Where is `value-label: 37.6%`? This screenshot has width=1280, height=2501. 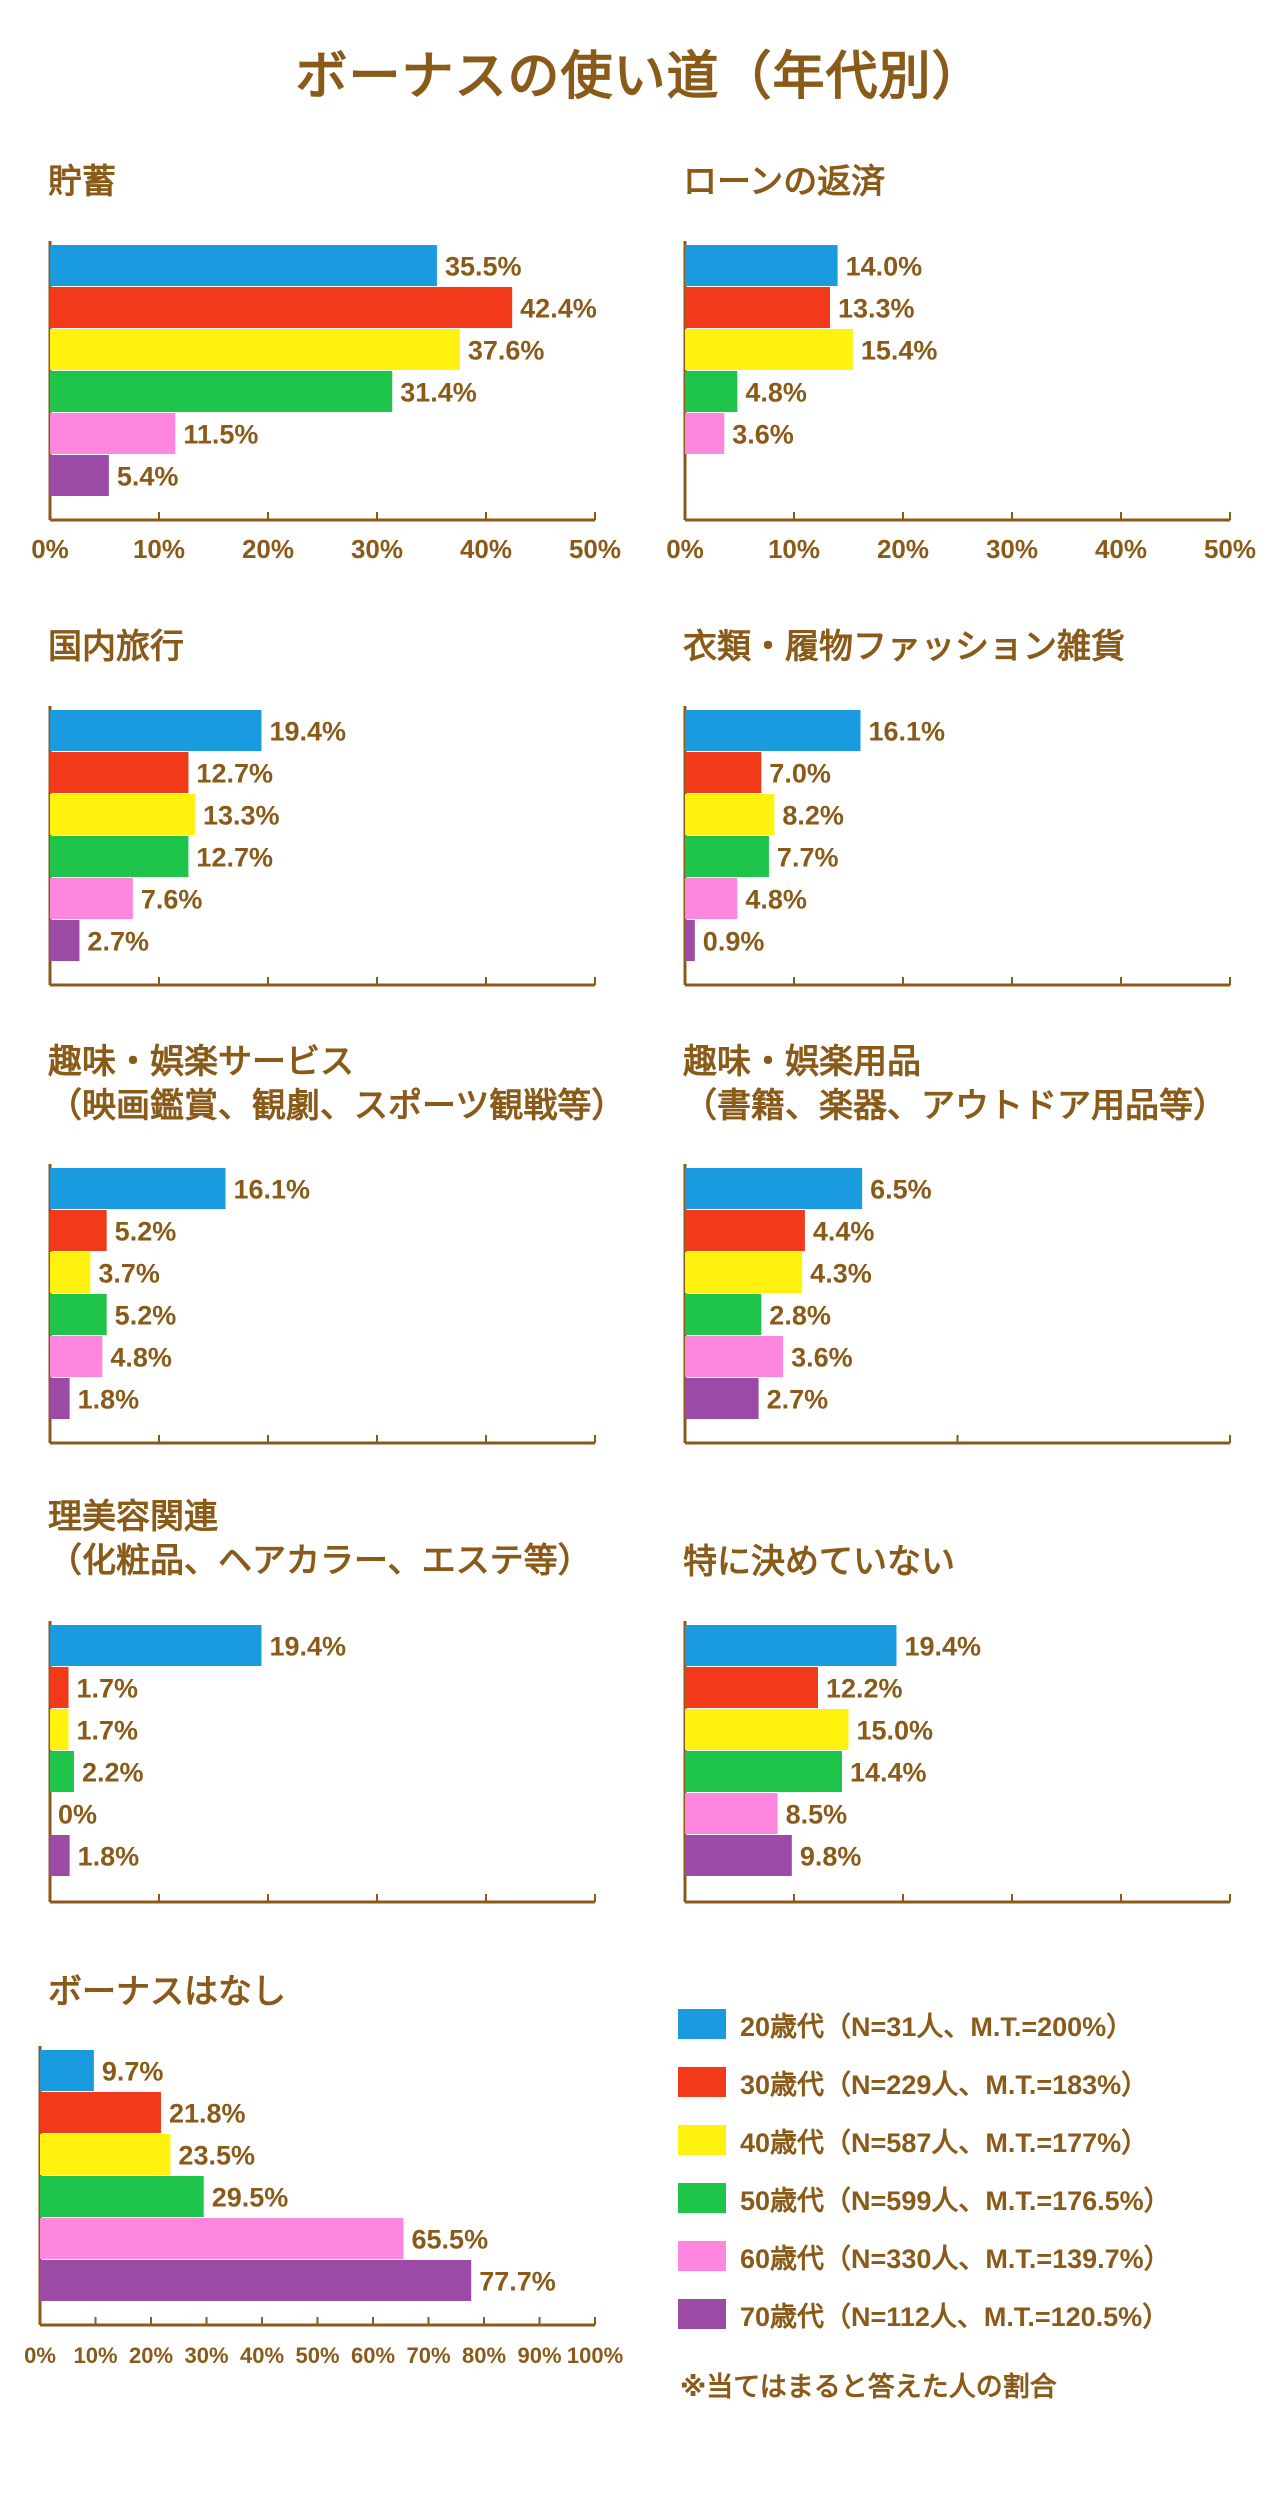
value-label: 37.6% is located at coordinates (506, 351).